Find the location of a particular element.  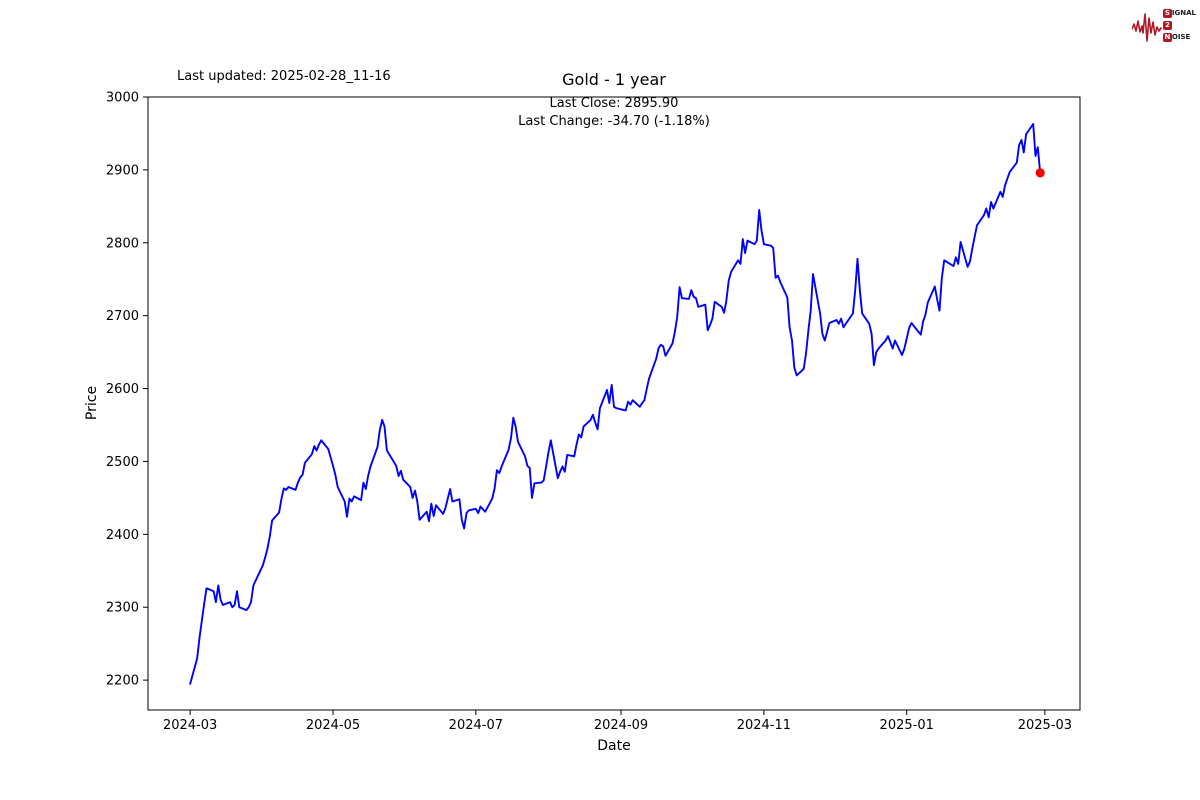

logo-waveform-icon is located at coordinates (1146, 27).